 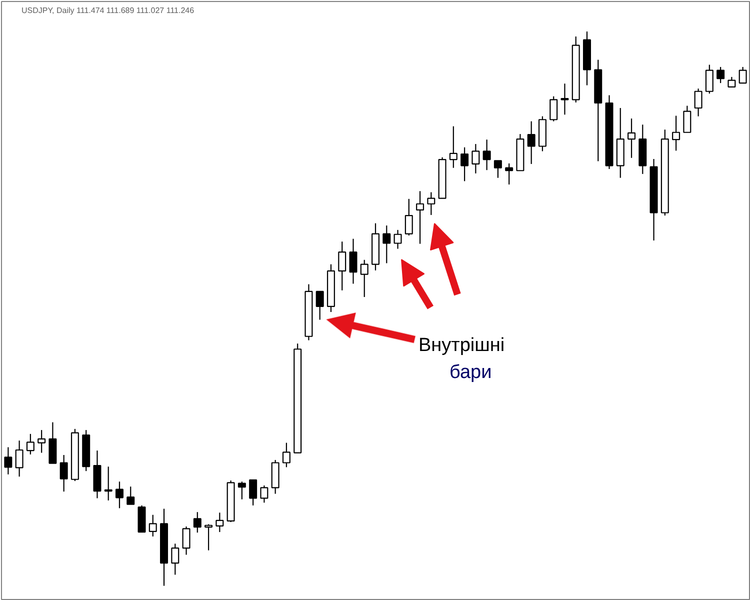 I want to click on chart-title: USDJPY, Daily 111.474 111.689 111.027 111.246, so click(x=108, y=10).